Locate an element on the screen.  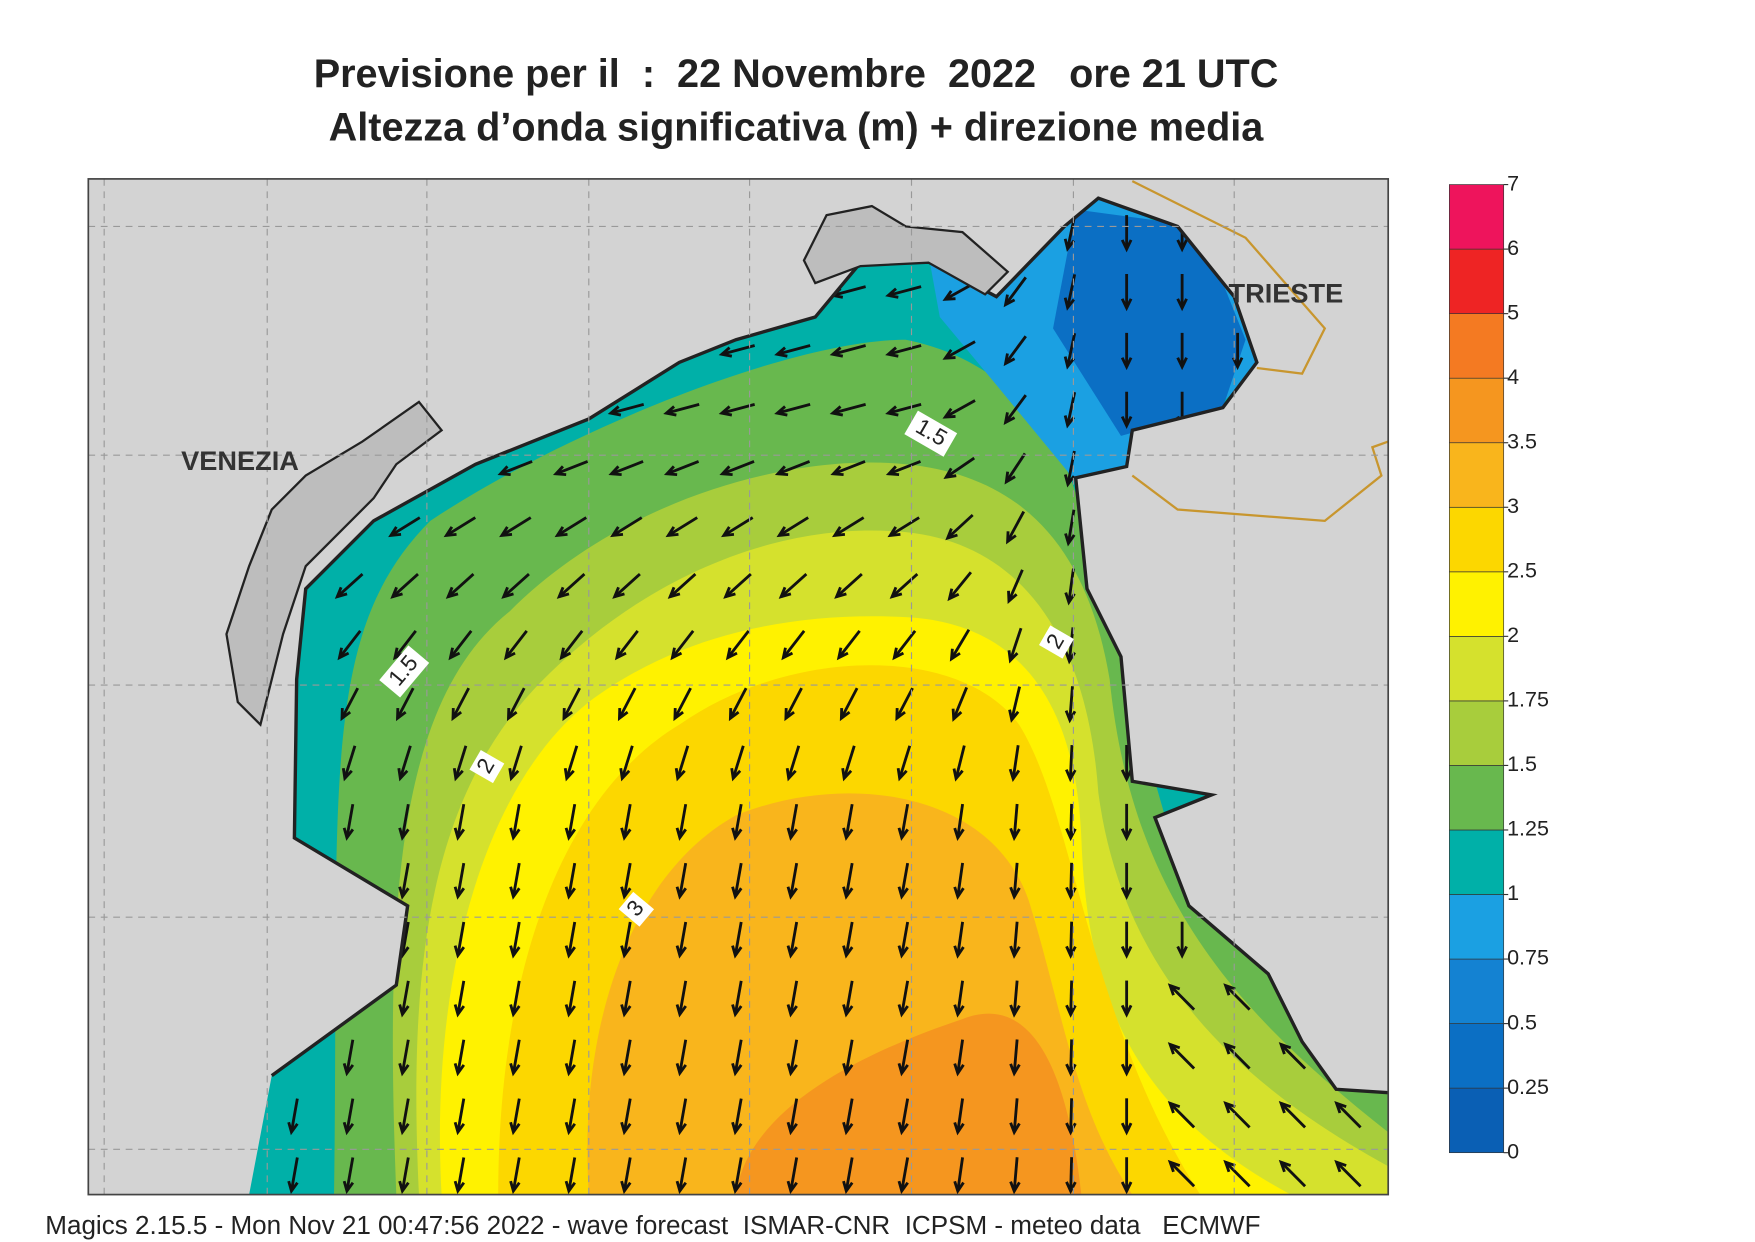
colorbar: 0 0.25 0.5 0.75 1 1.25 1.5 1.75 2 2.5 3 3.5 4 5 6 7 is located at coordinates (1499, 667).